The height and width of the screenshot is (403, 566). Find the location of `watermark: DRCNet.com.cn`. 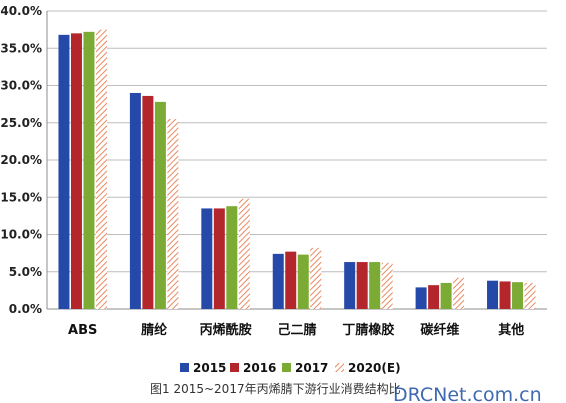

watermark: DRCNet.com.cn is located at coordinates (467, 393).